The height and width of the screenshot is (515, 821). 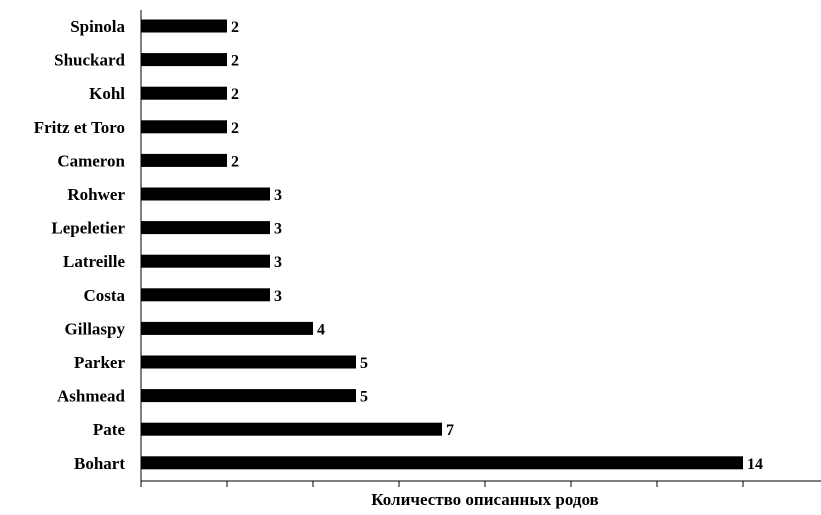 I want to click on category-label: Cameron, so click(x=91, y=160).